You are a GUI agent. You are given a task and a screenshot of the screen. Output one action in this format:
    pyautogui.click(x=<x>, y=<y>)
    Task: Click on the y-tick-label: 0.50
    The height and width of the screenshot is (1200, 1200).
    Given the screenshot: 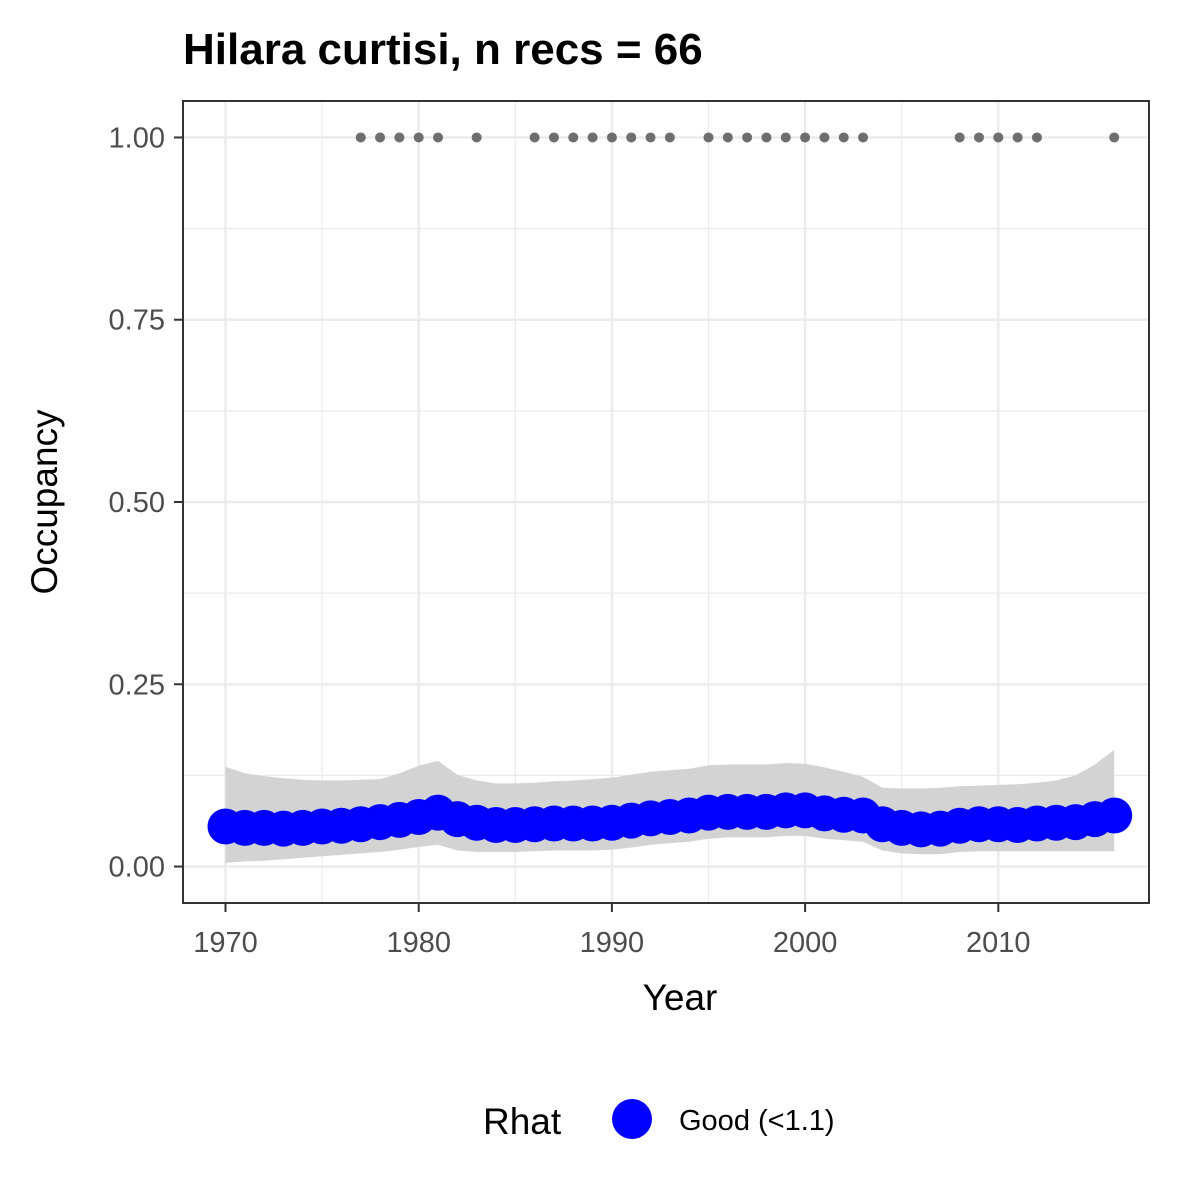 What is the action you would take?
    pyautogui.click(x=137, y=503)
    